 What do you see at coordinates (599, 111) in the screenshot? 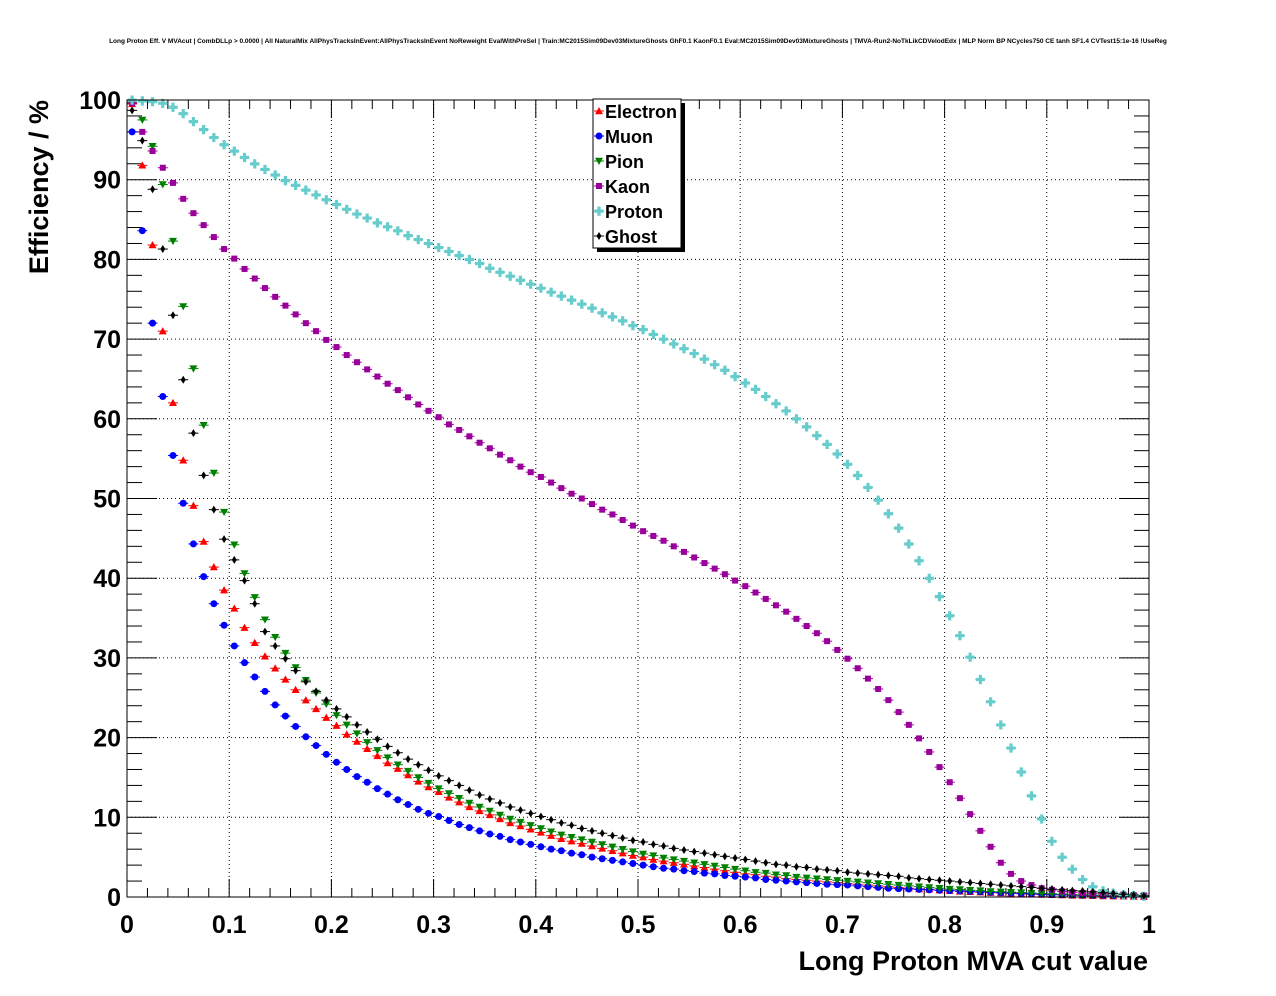
I see `legend-marker-electron` at bounding box center [599, 111].